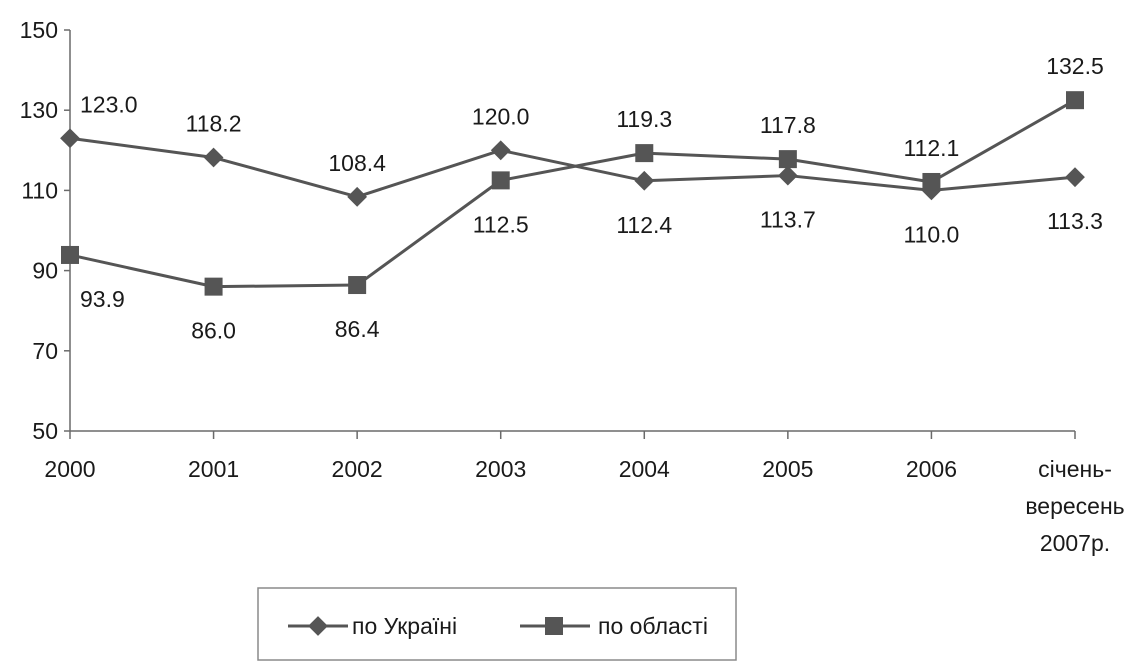 The height and width of the screenshot is (663, 1131). Describe the element at coordinates (318, 626) in the screenshot. I see `legend-marker-diamond` at that location.